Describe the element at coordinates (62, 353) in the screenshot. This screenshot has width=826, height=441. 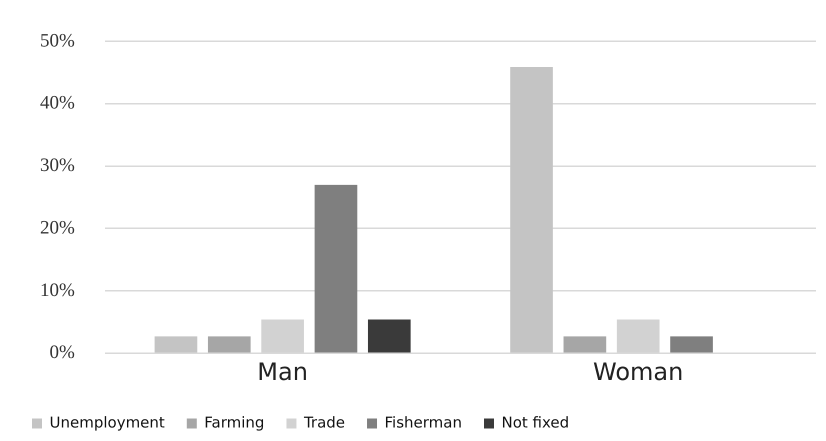
I see `y-tick-label: 0%` at that location.